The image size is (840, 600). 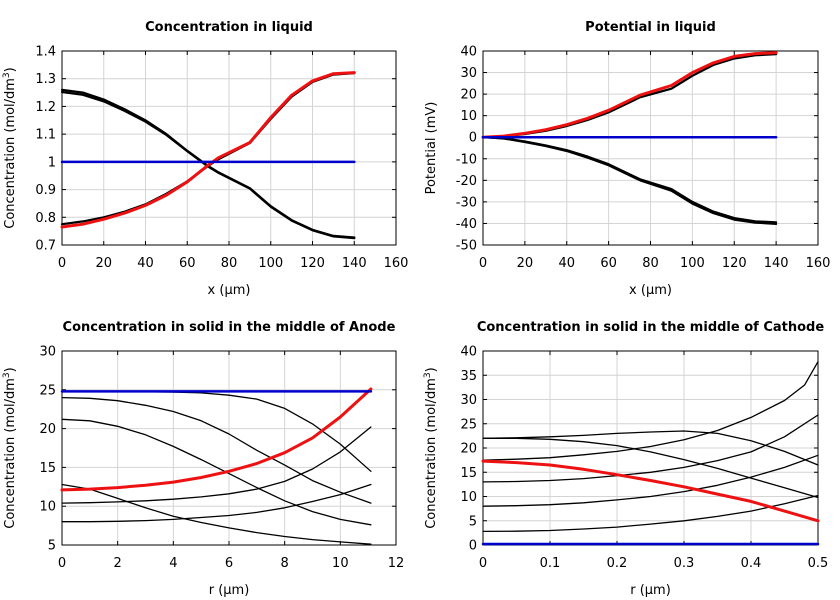 I want to click on x-tick-label: 4, so click(x=173, y=563).